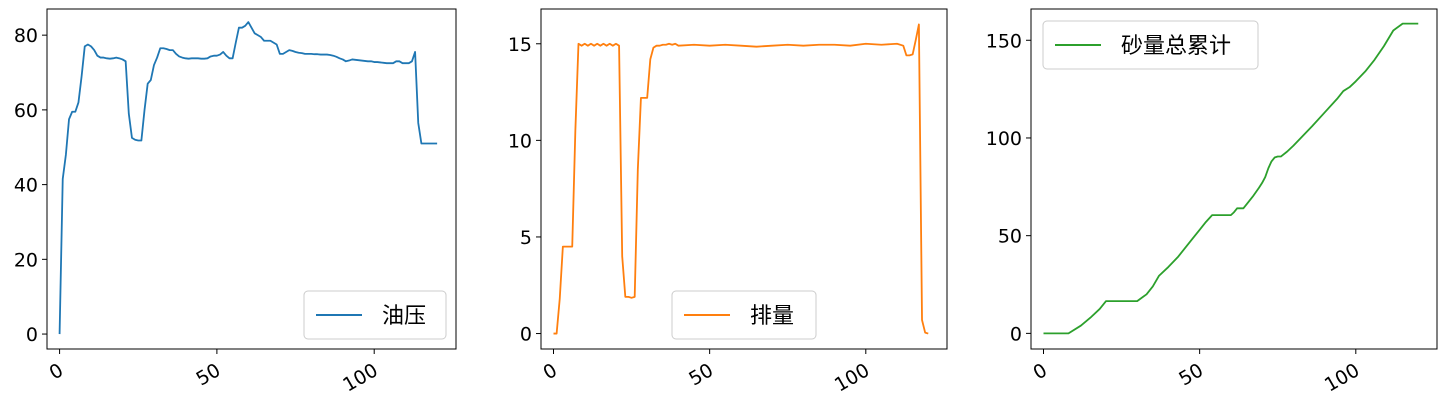 This screenshot has width=1449, height=406. I want to click on y-tick-label: 5, so click(526, 238).